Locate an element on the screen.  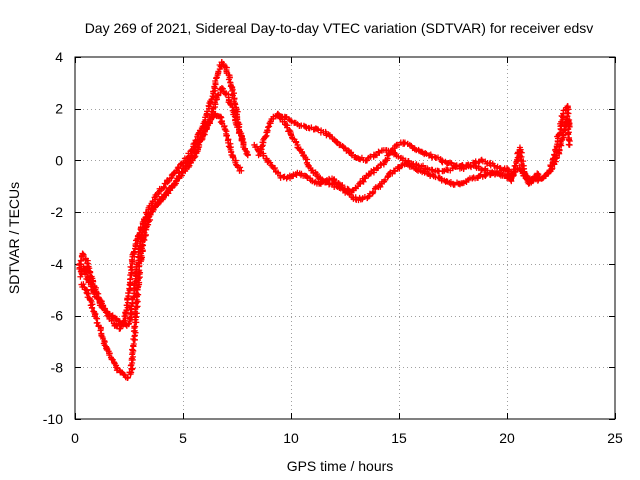
y-tick-label: 2 is located at coordinates (59, 109).